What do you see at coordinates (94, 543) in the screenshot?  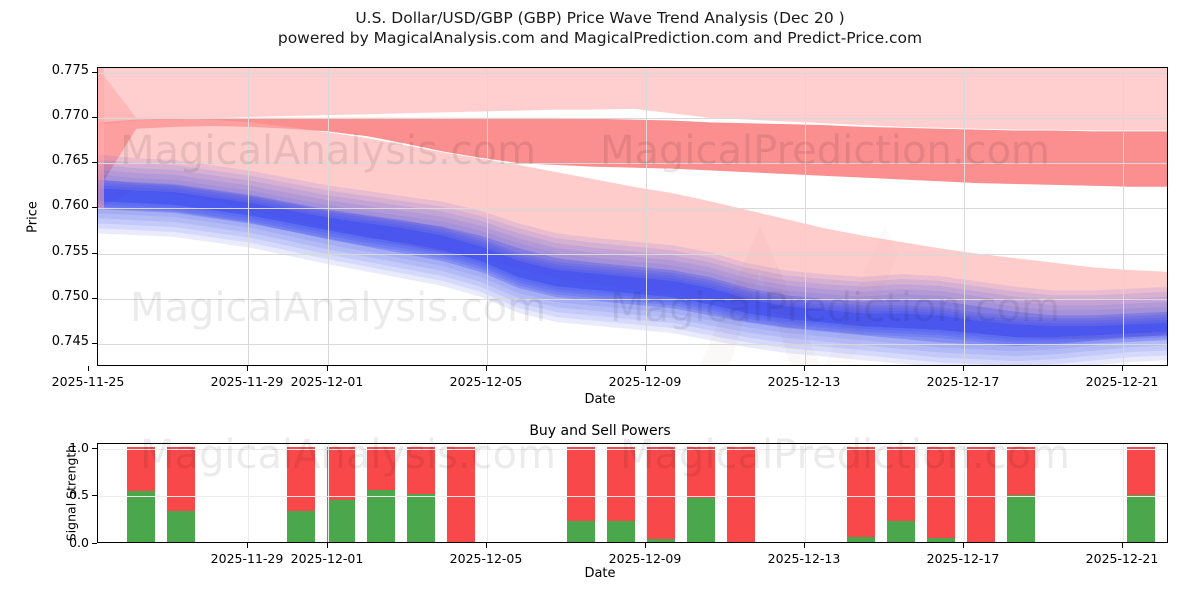 I see `powers-y-tick-mark` at bounding box center [94, 543].